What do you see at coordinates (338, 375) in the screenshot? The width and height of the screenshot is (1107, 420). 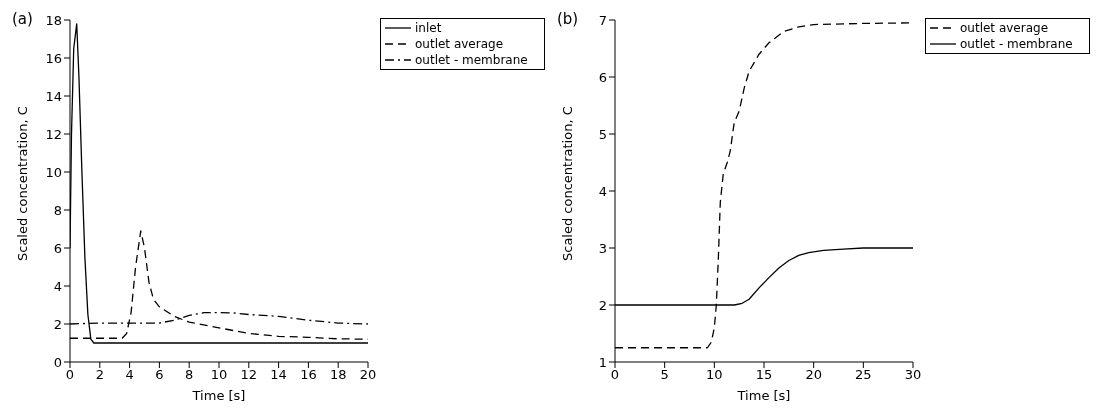 I see `x-tick-label: 18` at bounding box center [338, 375].